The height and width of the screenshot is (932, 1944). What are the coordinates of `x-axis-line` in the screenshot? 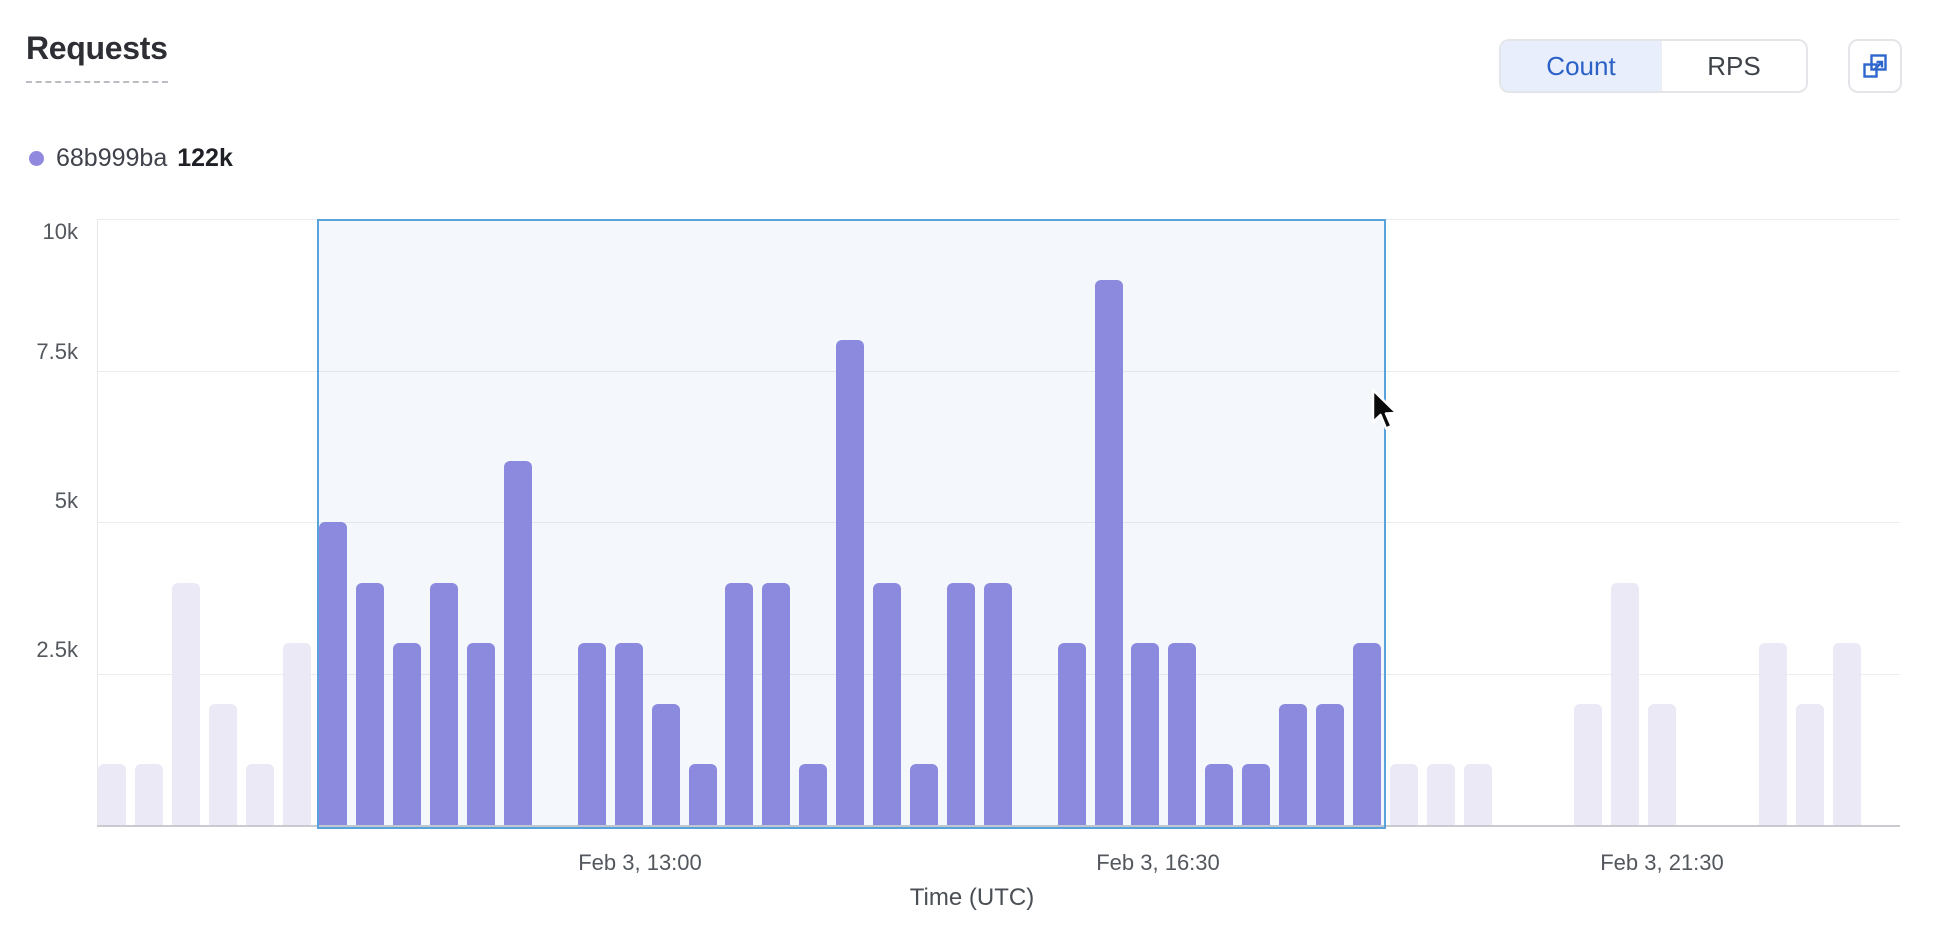 It's located at (998, 826).